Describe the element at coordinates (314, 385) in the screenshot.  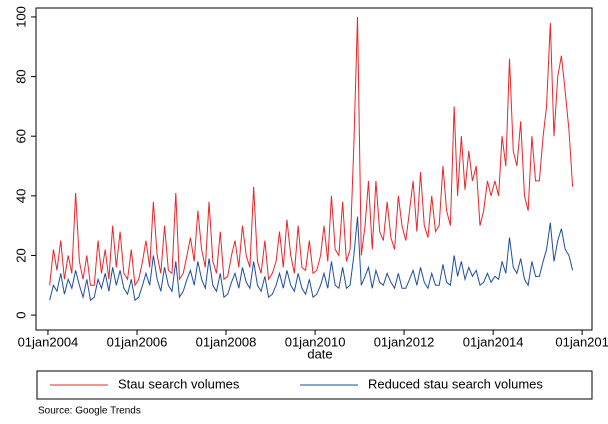
I see `legend` at that location.